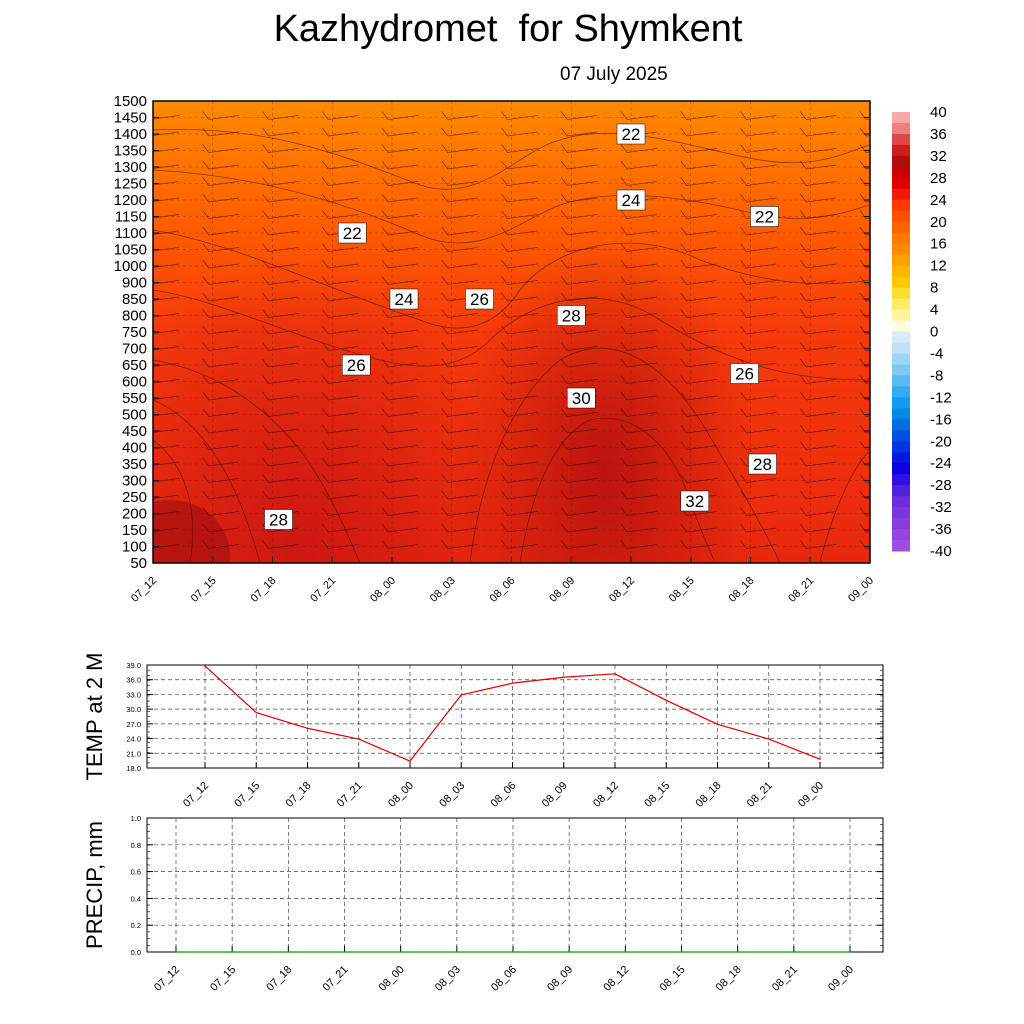 This screenshot has width=1024, height=1024. What do you see at coordinates (133, 753) in the screenshot?
I see `y-tick-label: 21.0` at bounding box center [133, 753].